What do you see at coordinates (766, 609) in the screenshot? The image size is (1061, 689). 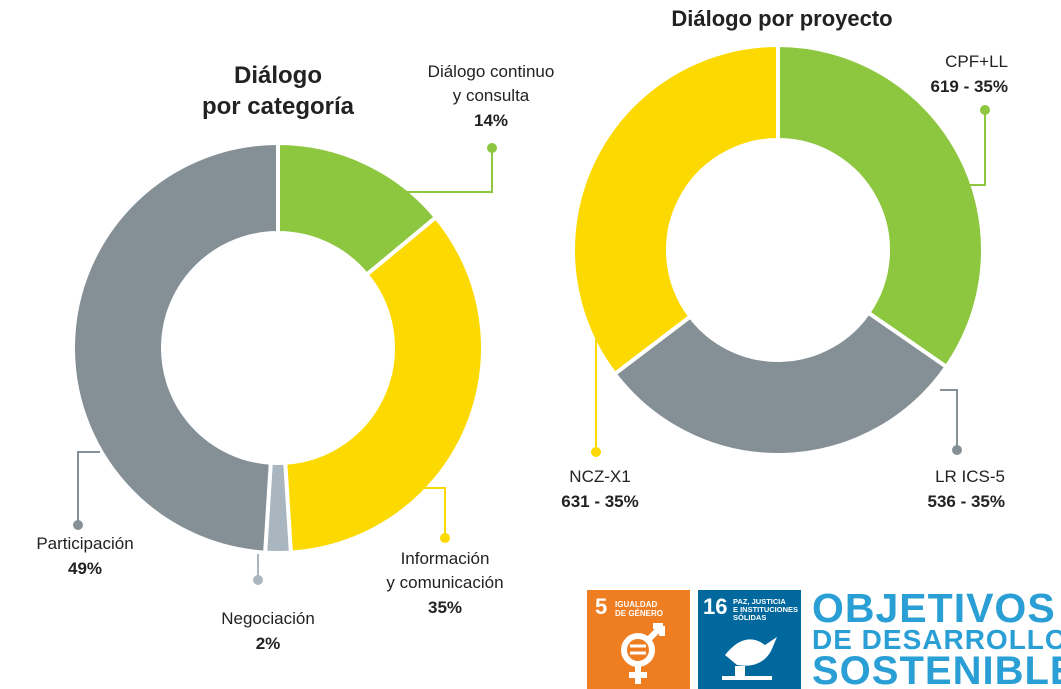 I see `sdg16-text: PAZ, JUSTICIA E INSTITUCIONES SÓLIDAS` at bounding box center [766, 609].